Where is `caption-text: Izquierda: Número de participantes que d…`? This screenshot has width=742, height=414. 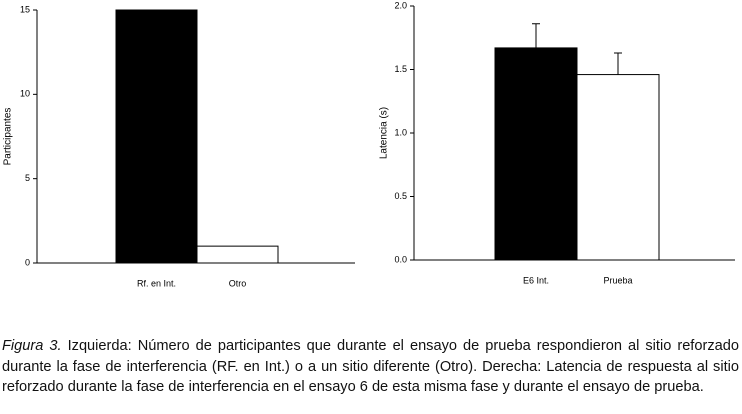
caption-text: Izquierda: Número de participantes que d… is located at coordinates (370, 366).